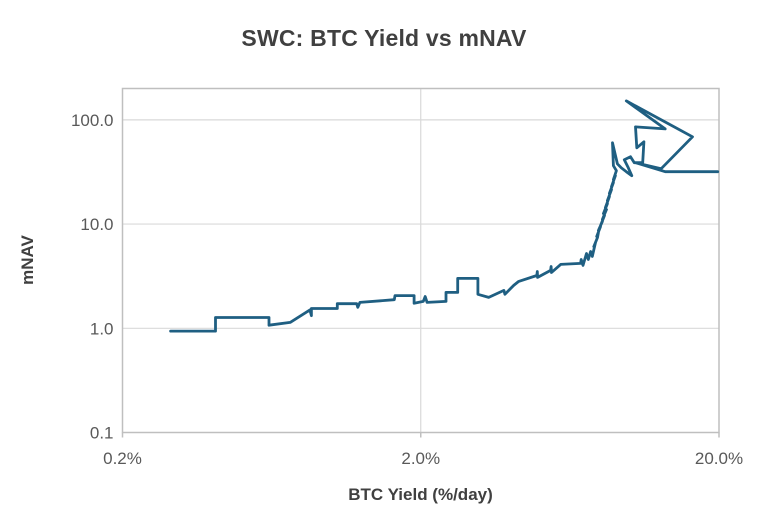  Describe the element at coordinates (122, 458) in the screenshot. I see `x-tick-label: 0.2%` at that location.